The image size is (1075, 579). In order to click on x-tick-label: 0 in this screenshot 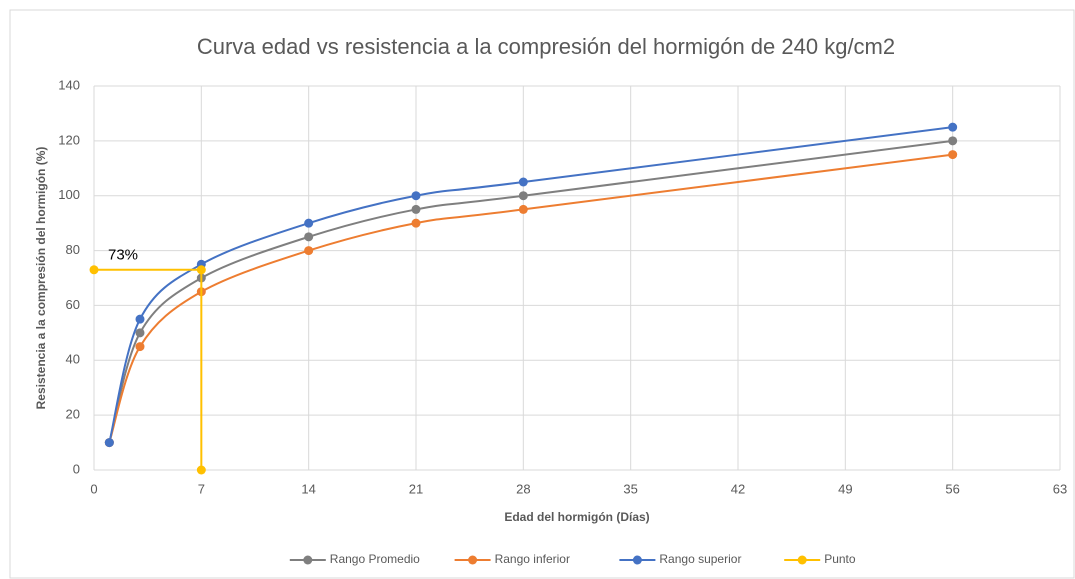, I will do `click(93, 488)`.